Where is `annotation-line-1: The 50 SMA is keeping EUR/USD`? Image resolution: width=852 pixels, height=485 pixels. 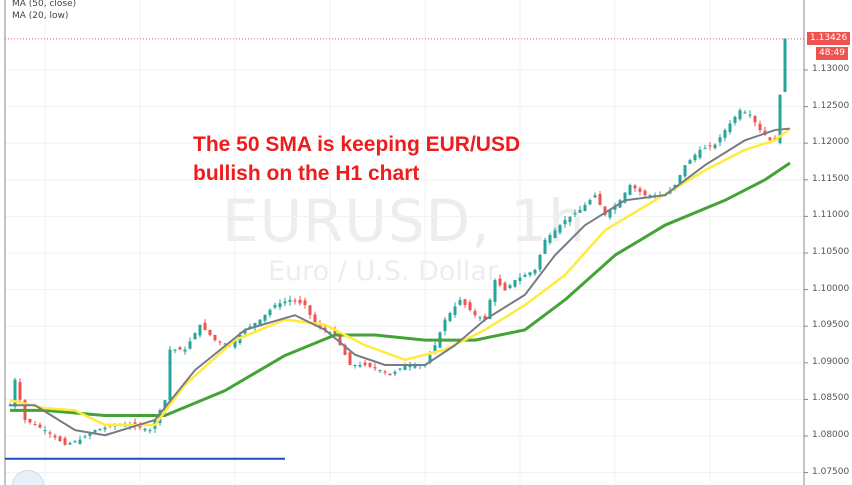
annotation-line-1: The 50 SMA is keeping EUR/USD is located at coordinates (357, 144).